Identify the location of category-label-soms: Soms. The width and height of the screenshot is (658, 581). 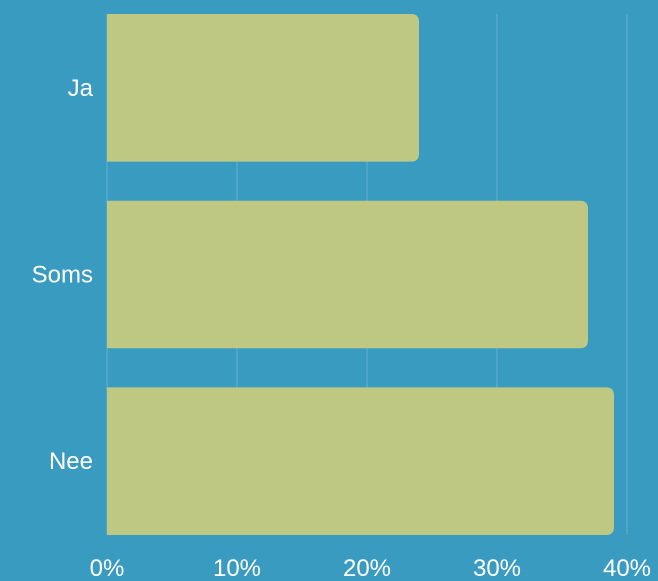
(62, 275).